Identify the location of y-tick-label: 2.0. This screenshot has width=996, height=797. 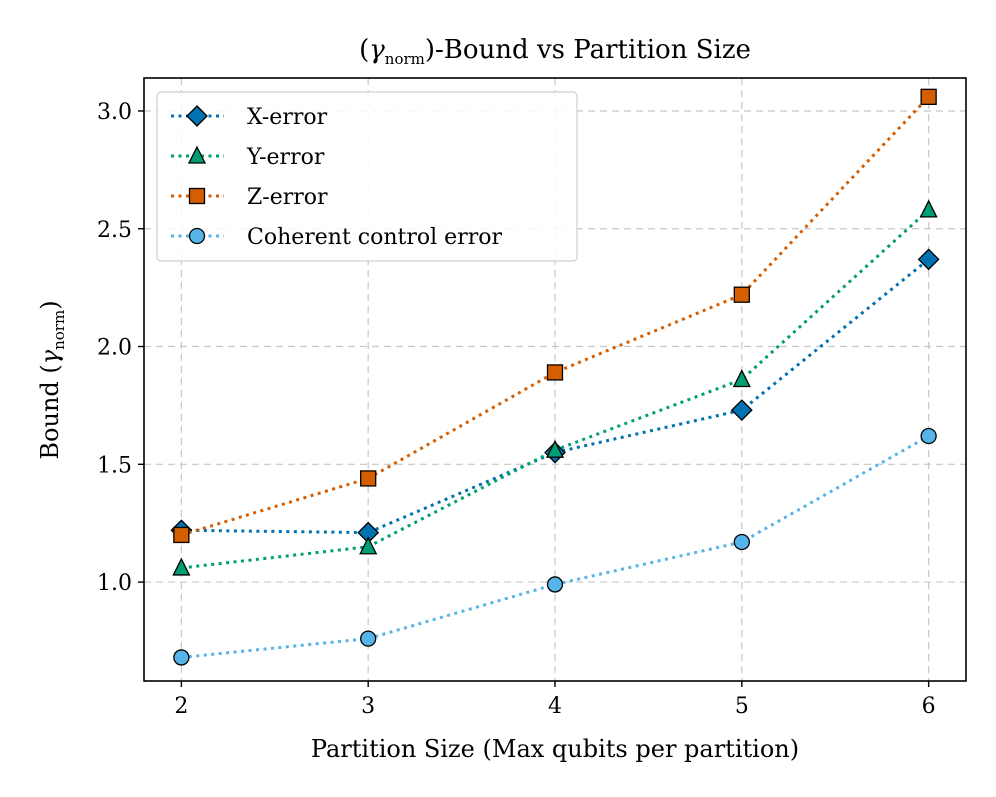
(114, 348).